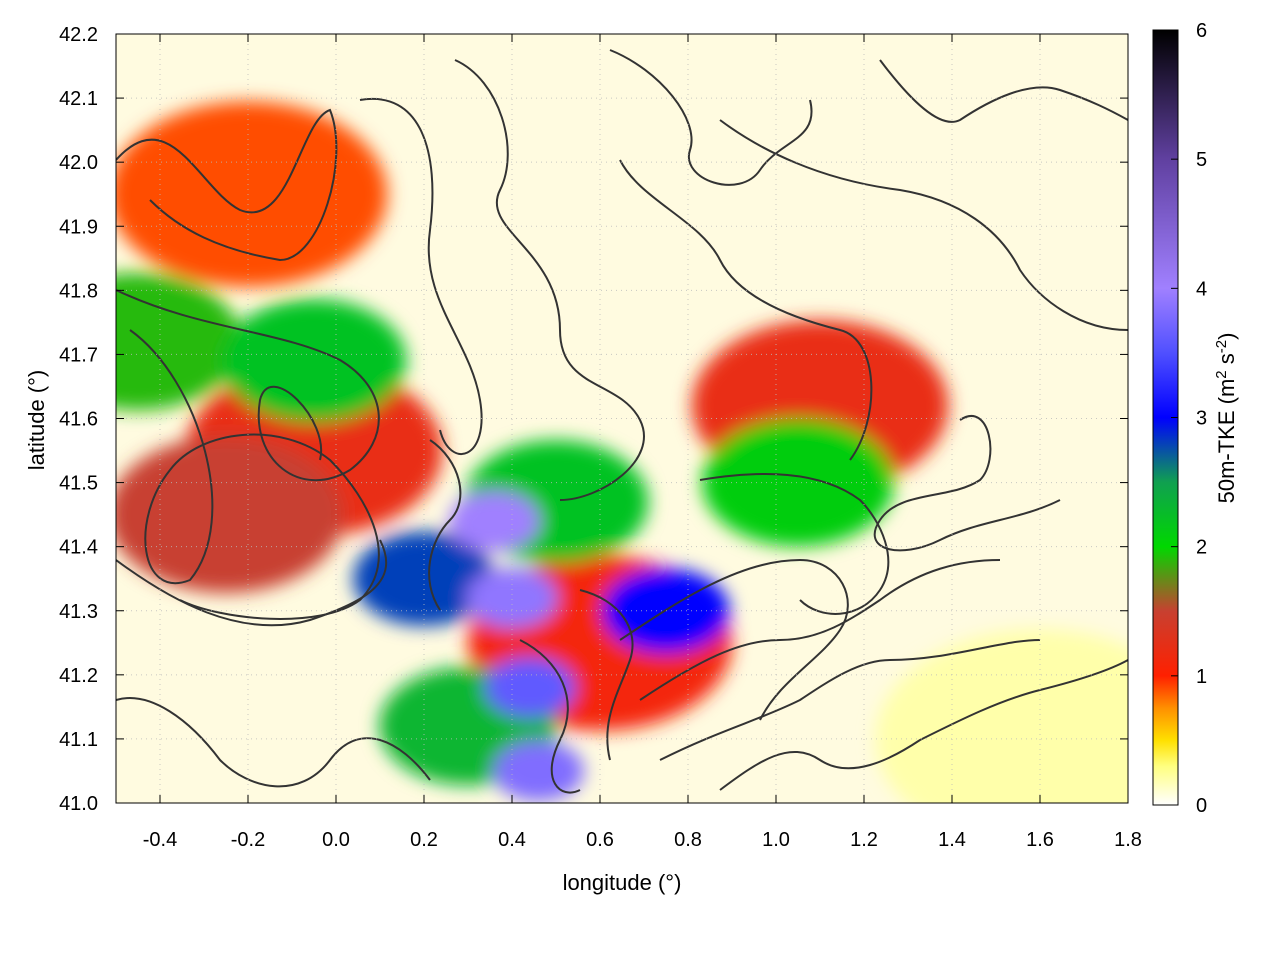 The height and width of the screenshot is (960, 1280). I want to click on colorbar-tick-label: 3, so click(1201, 419).